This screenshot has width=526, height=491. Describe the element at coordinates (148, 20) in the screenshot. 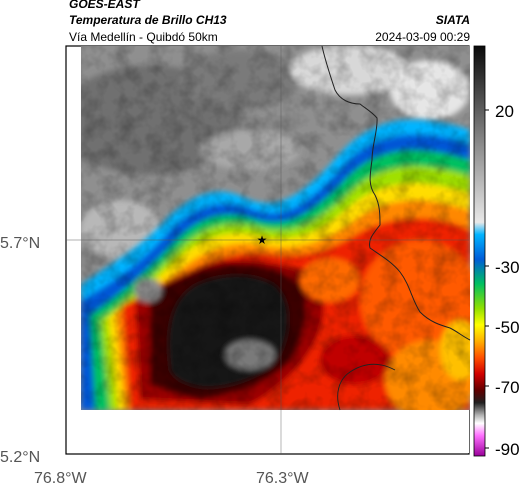

I see `product-title: Temperatura de Brillo CH13` at that location.